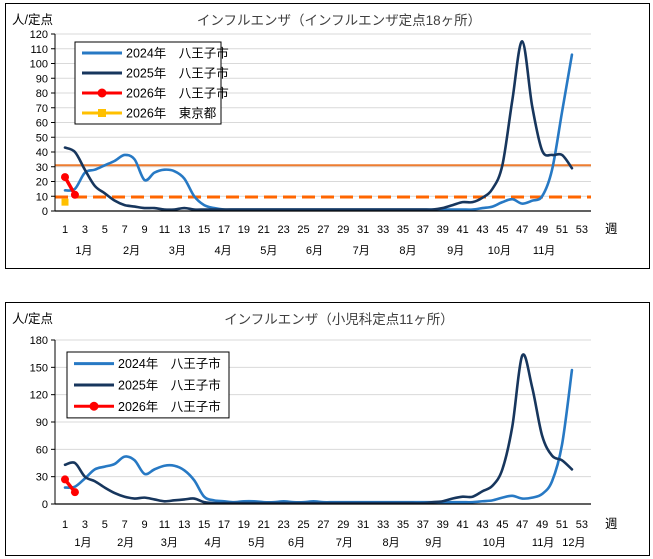 The image size is (653, 559). Describe the element at coordinates (339, 20) in the screenshot. I see `chart-title: インフルエンザ（インフルエンザ定点18ヶ所）` at that location.